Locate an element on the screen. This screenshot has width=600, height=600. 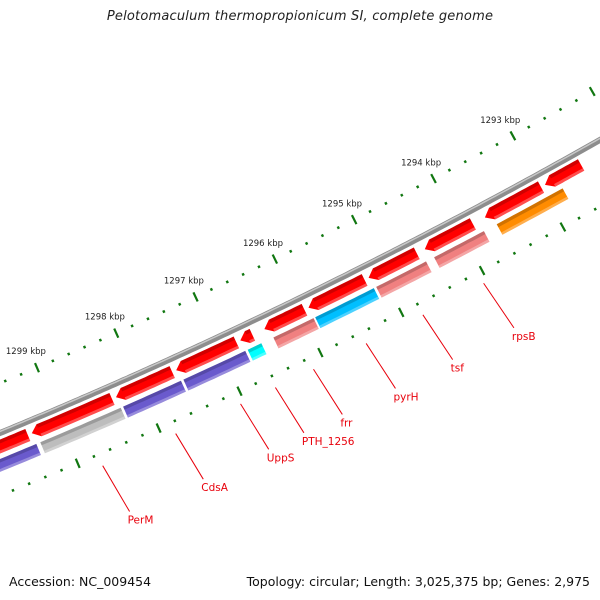
accession-text: Accession: NC_009454 is located at coordinates (80, 581).